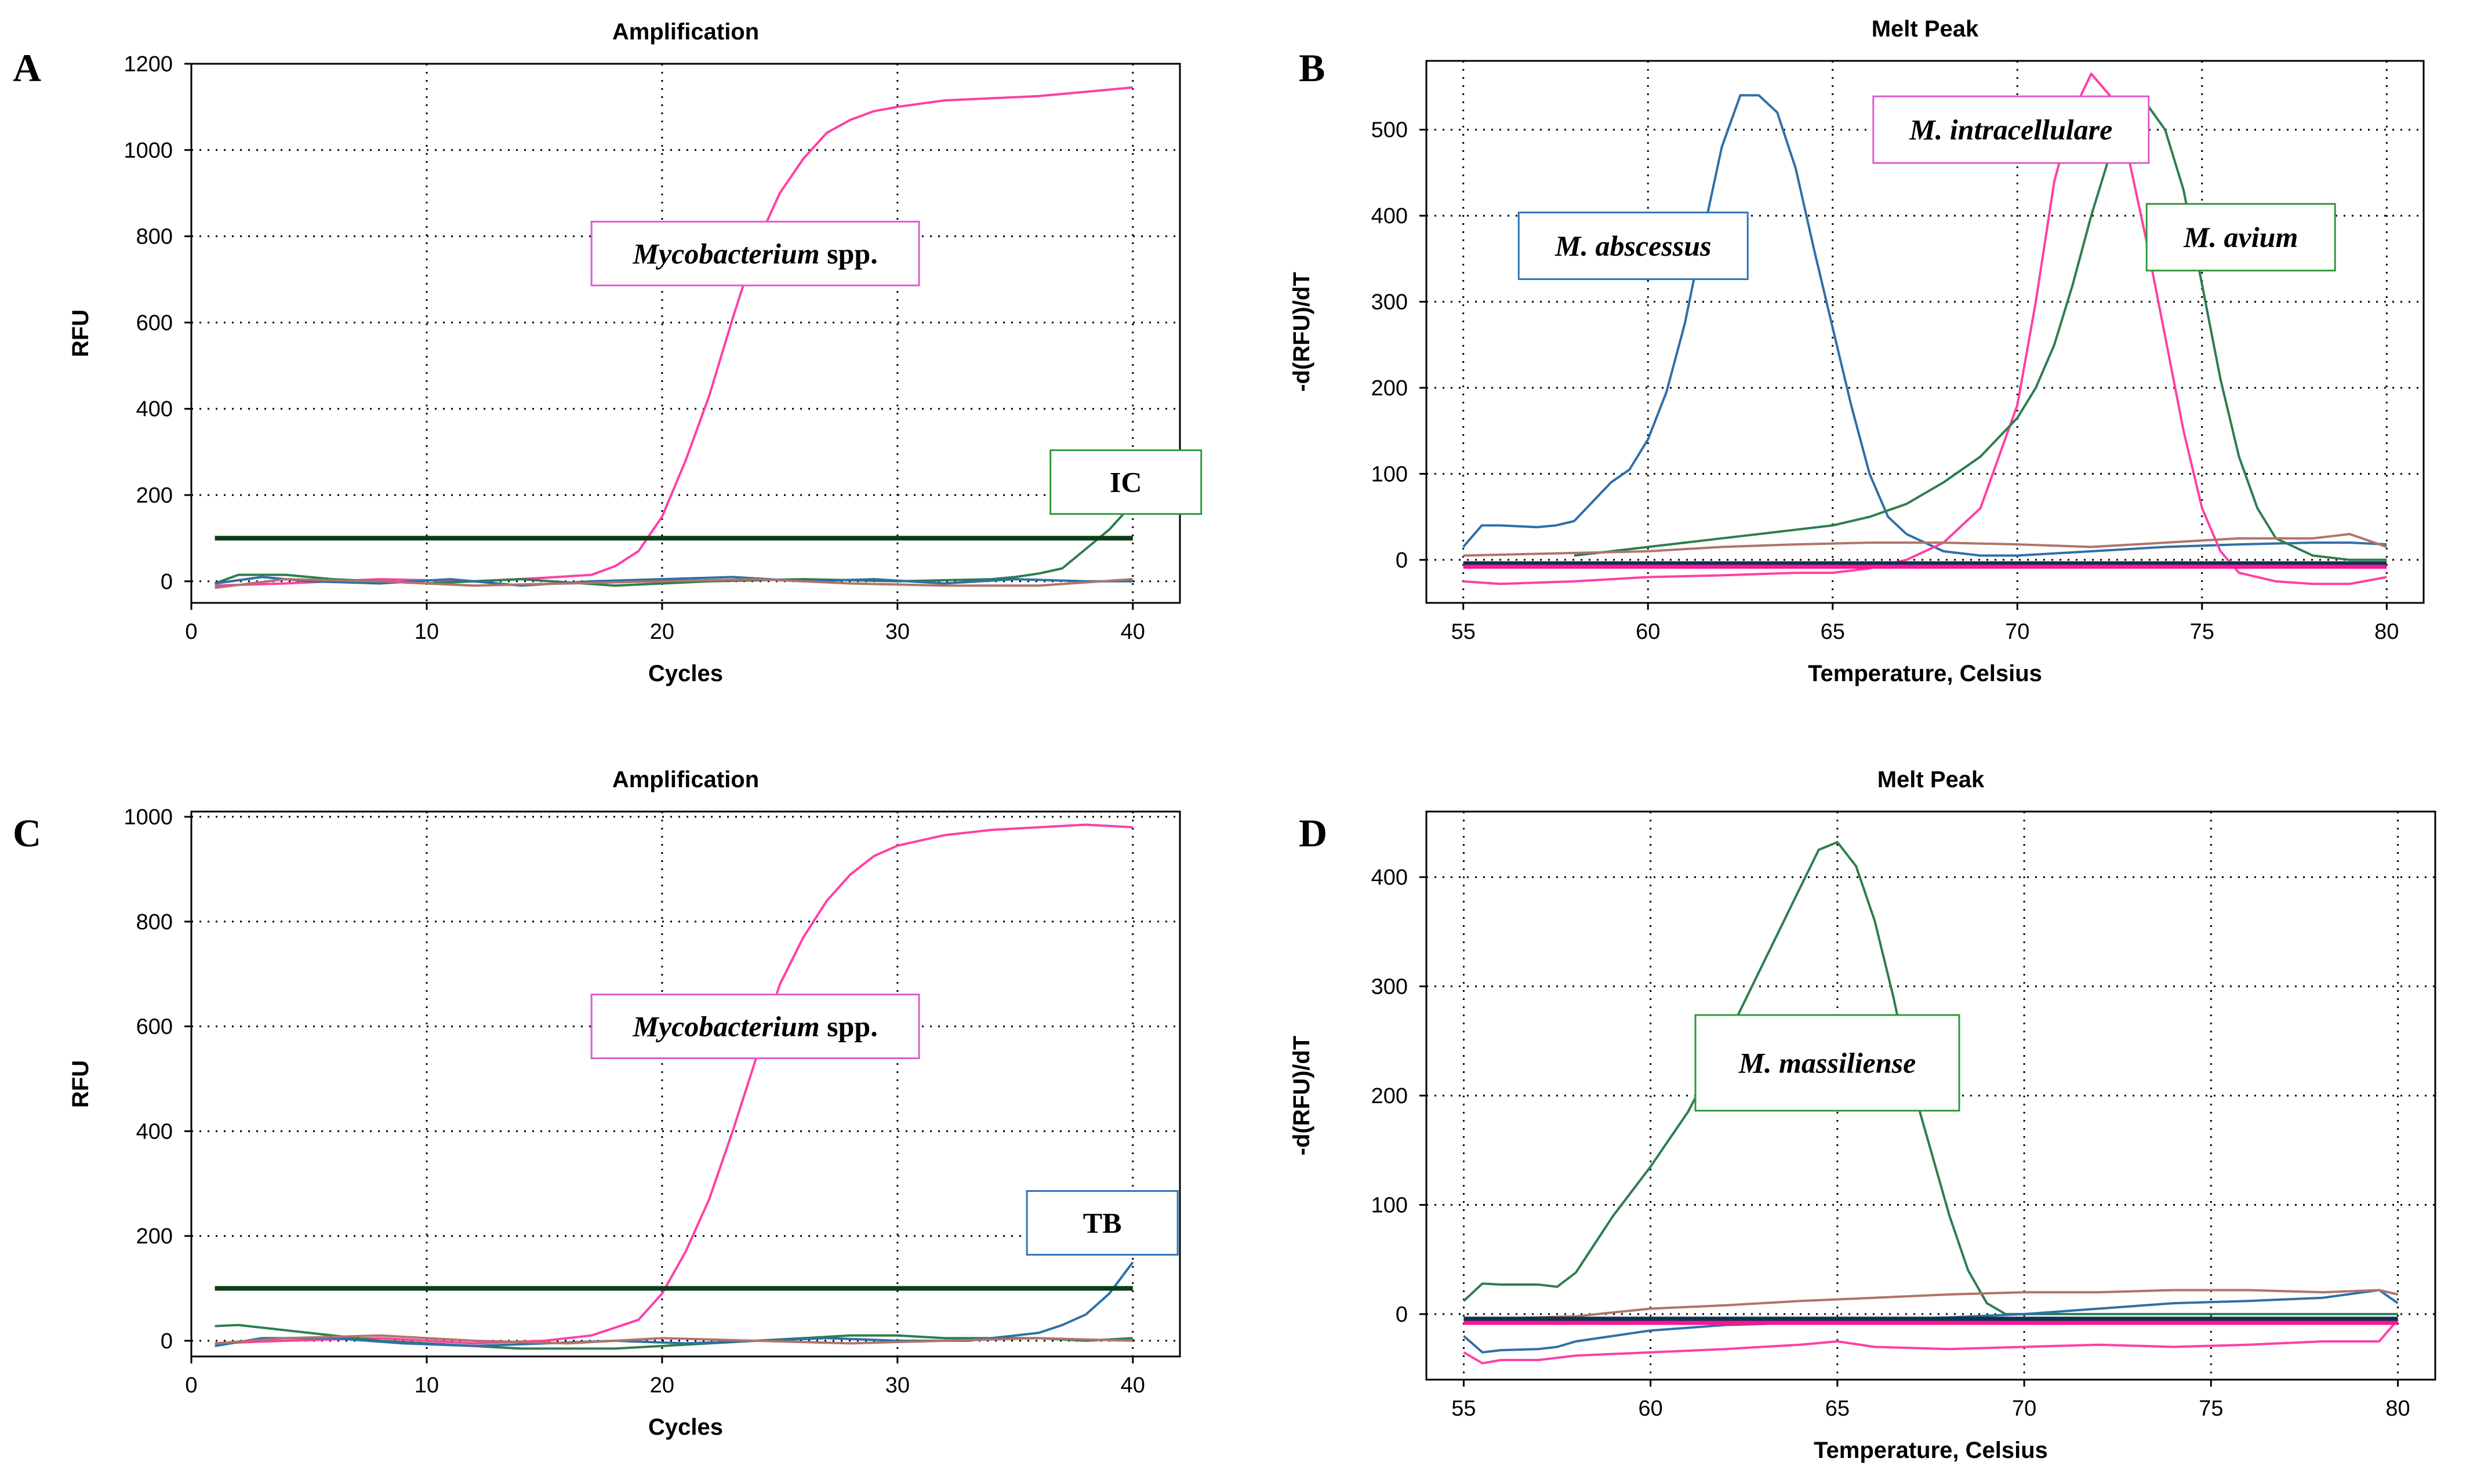 Image resolution: width=2488 pixels, height=1484 pixels. Describe the element at coordinates (1980, 332) in the screenshot. I see `series-line-m-avium` at that location.